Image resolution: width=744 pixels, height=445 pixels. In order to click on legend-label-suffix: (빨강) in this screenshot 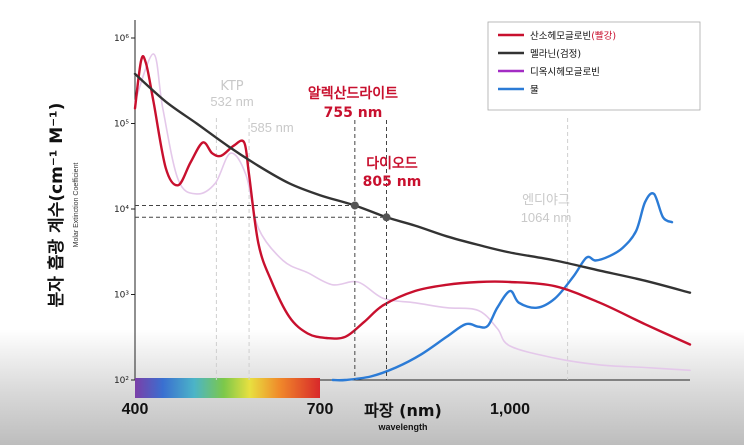, I will do `click(603, 36)`.